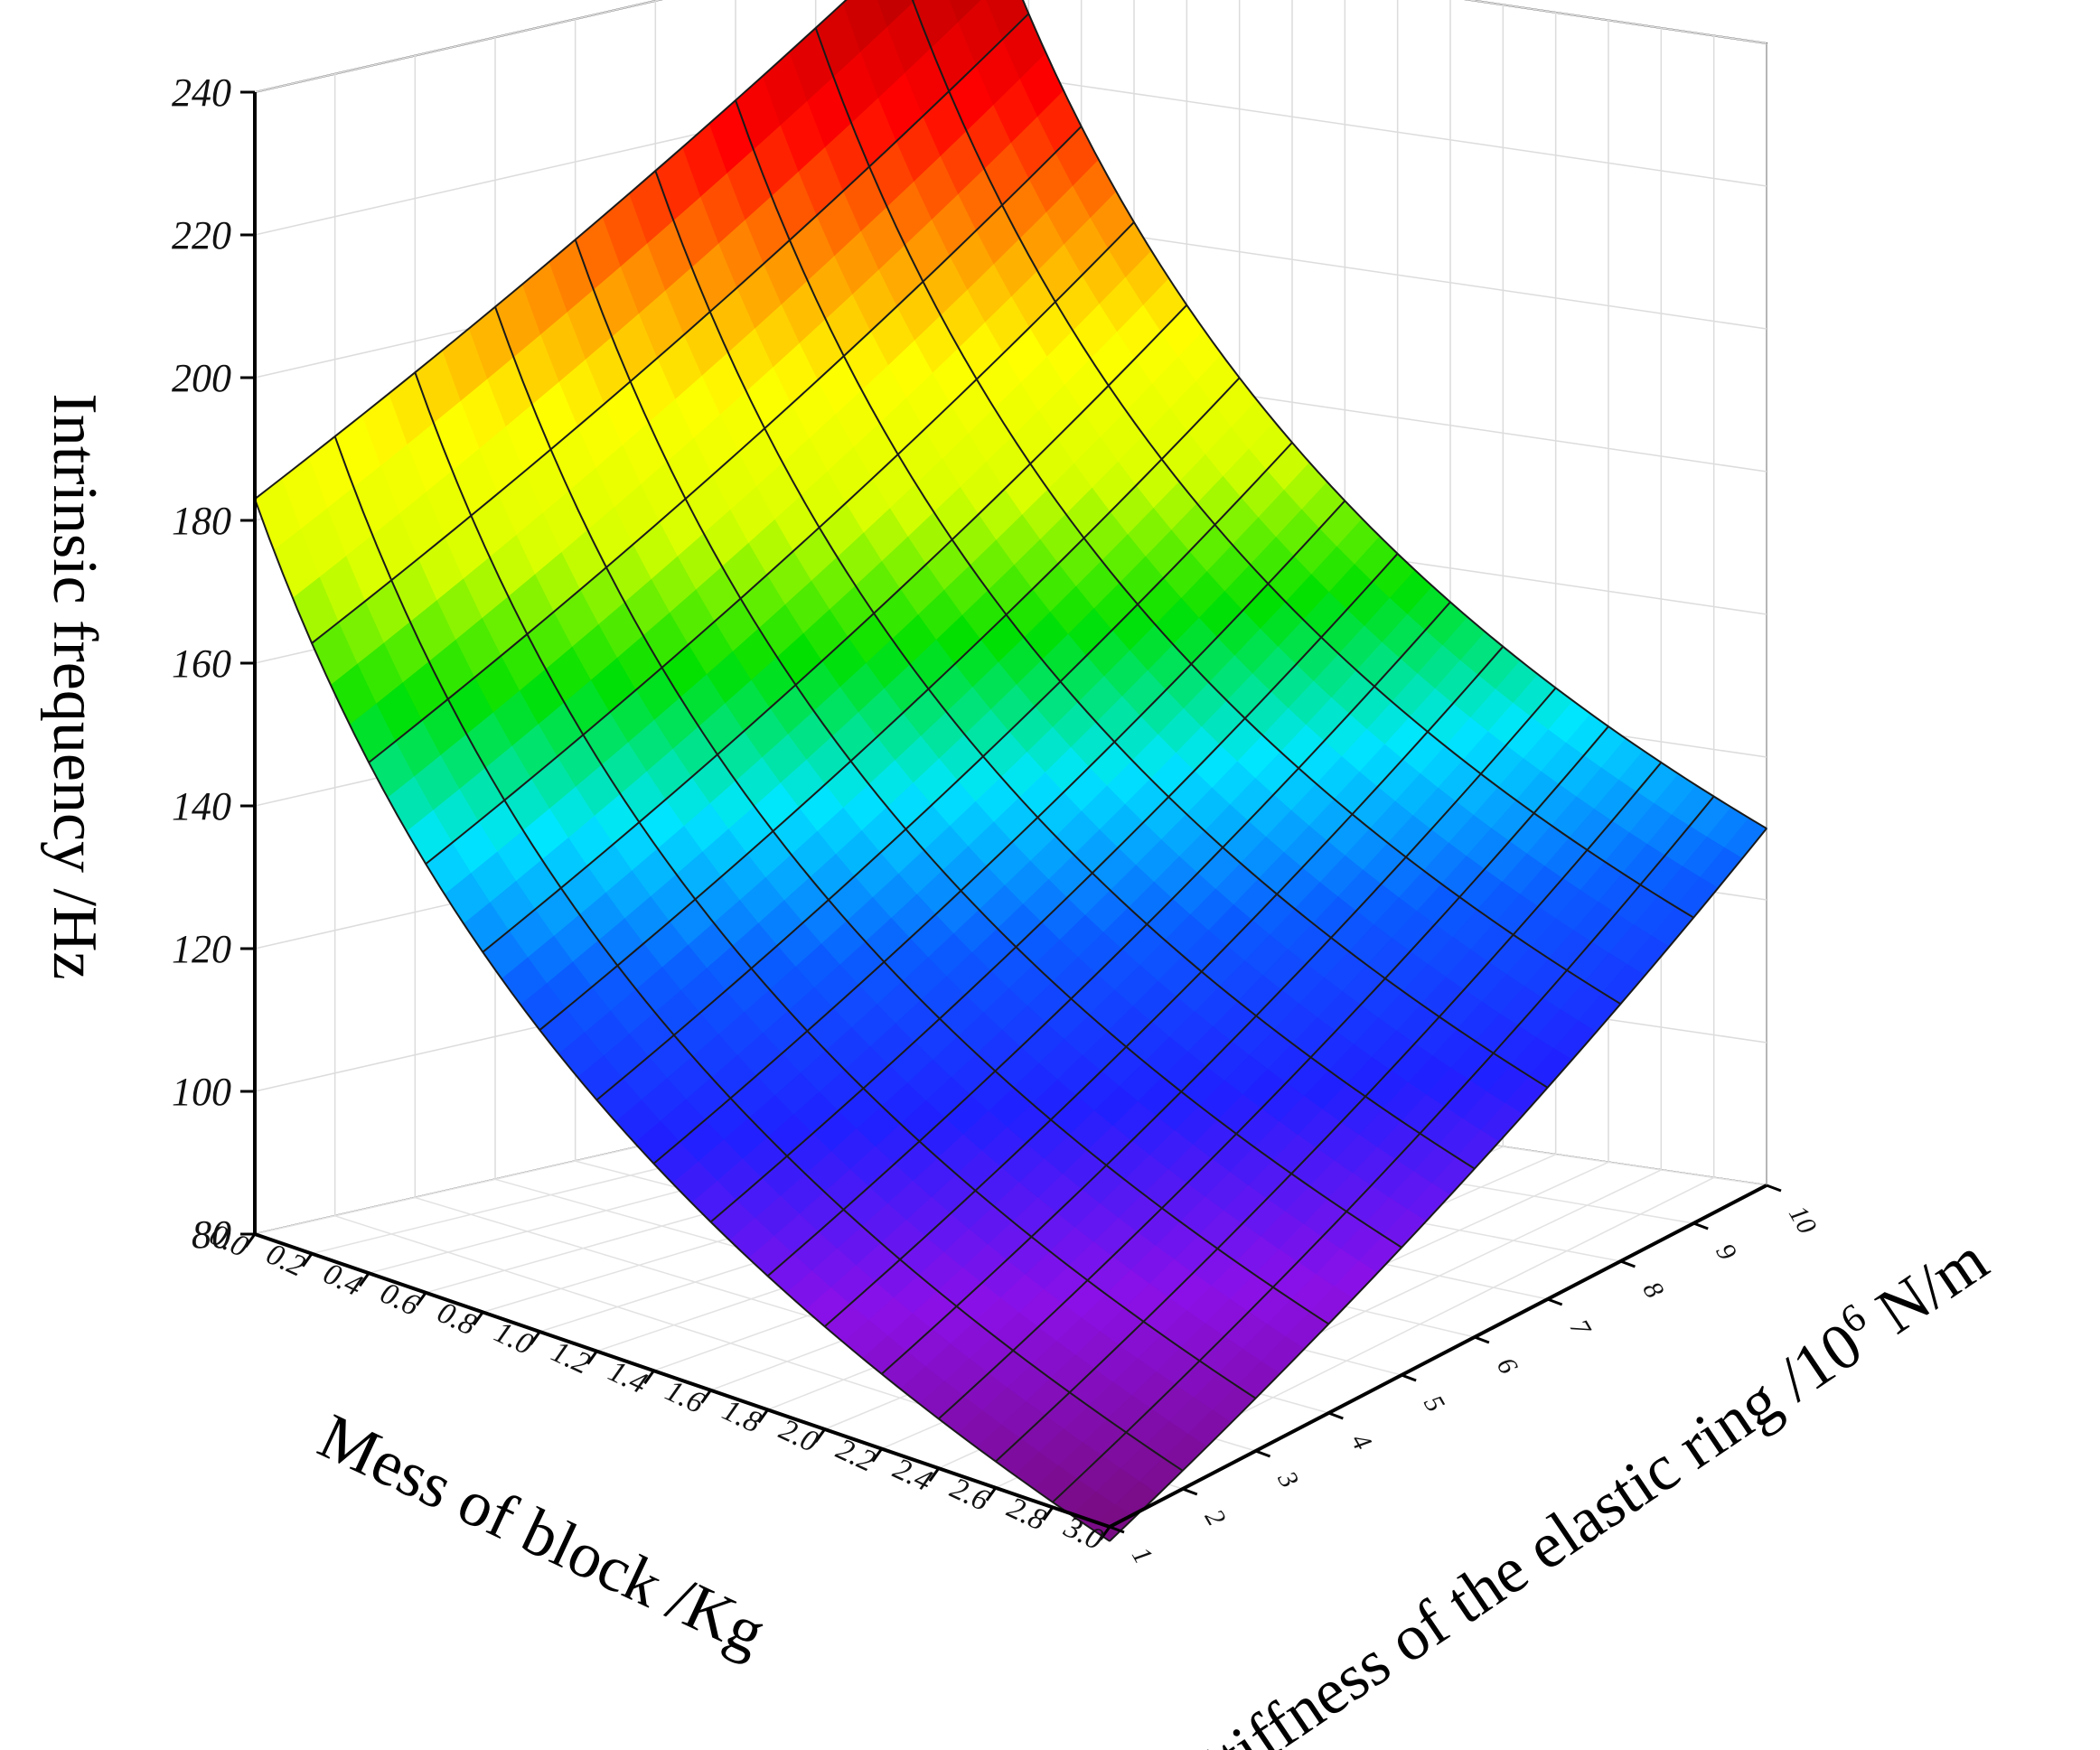  Describe the element at coordinates (1438, 1356) in the screenshot. I see `y-axis-line` at that location.